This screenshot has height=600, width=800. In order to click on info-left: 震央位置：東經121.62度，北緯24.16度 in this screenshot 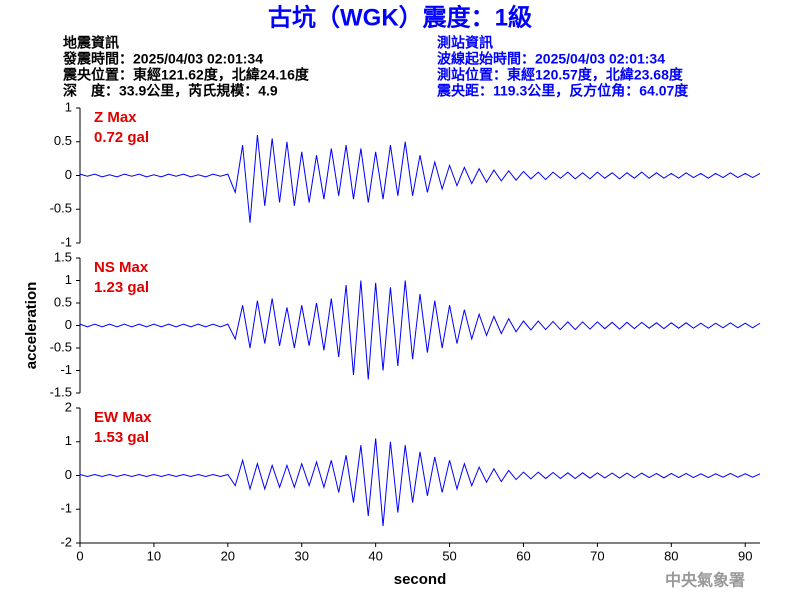, I will do `click(186, 75)`.